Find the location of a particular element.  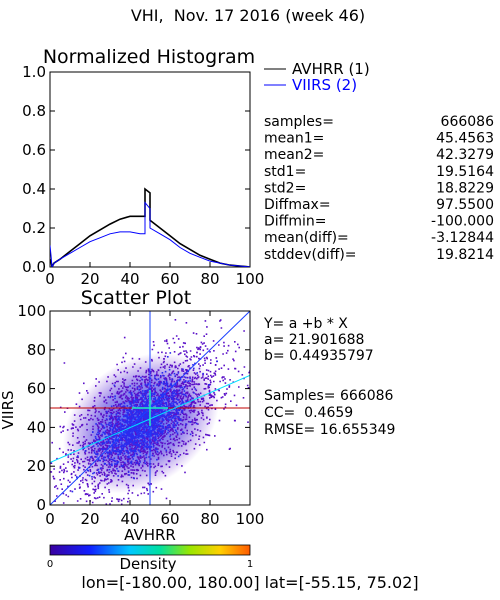

stat-value: 97.5500 is located at coordinates (465, 205).